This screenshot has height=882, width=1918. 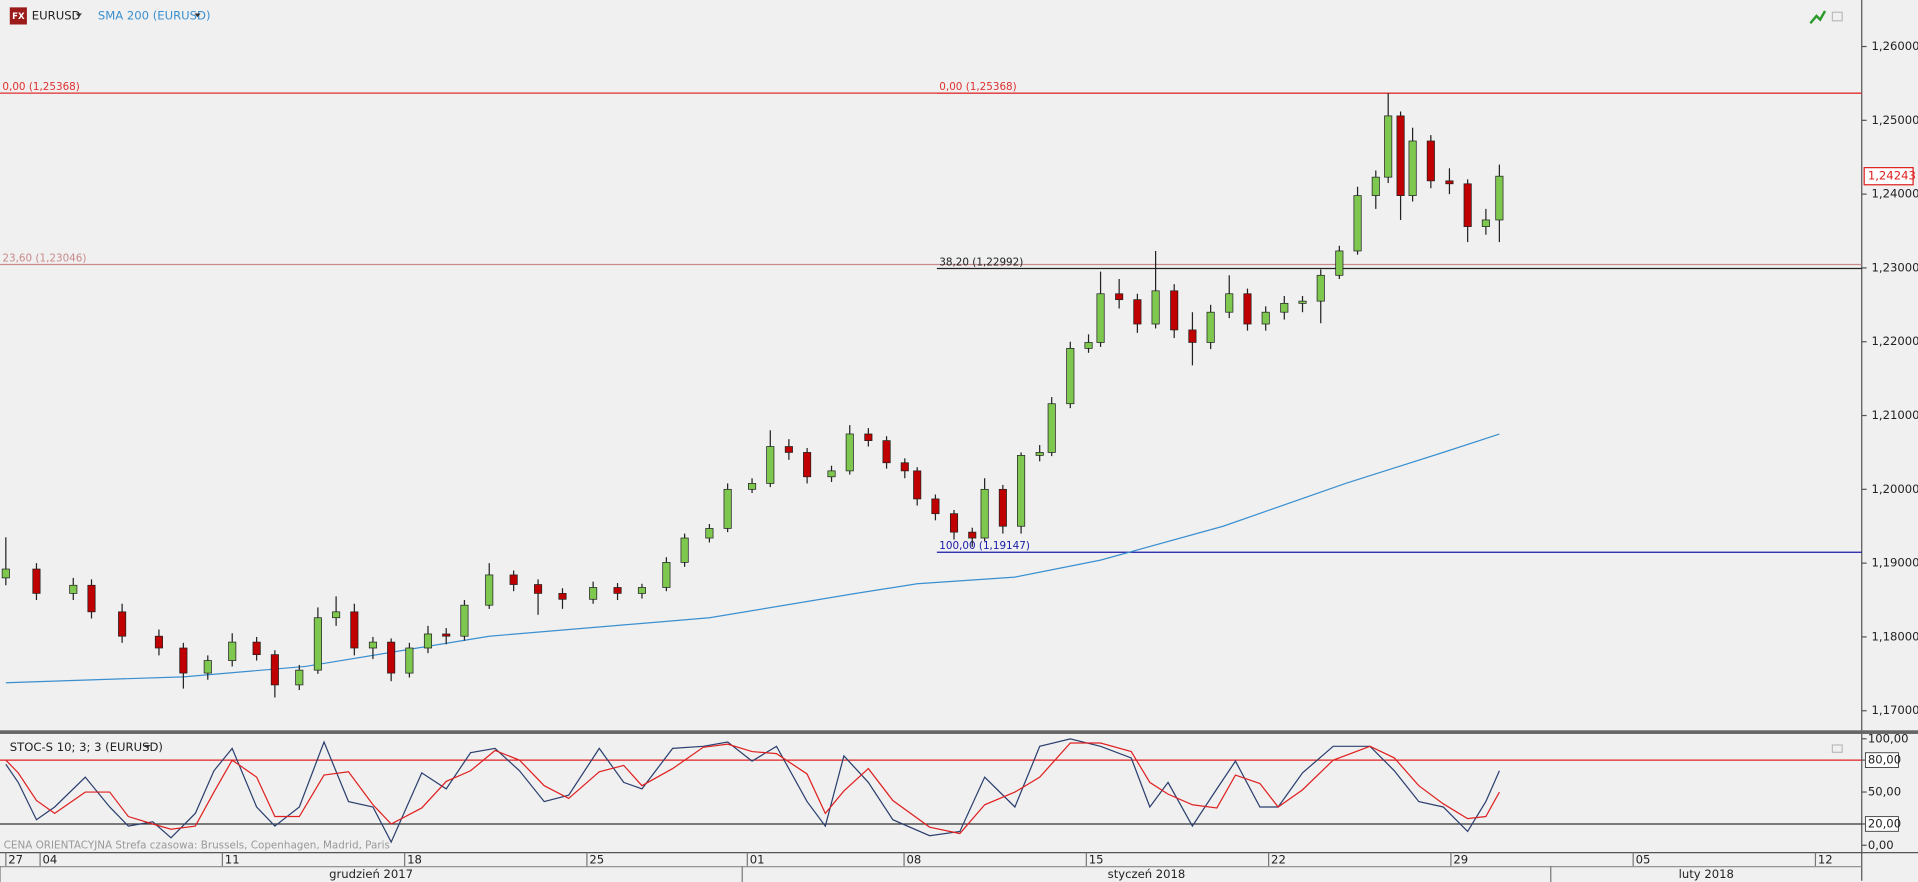 What do you see at coordinates (1706, 874) in the screenshot?
I see `month-label: luty 2018` at bounding box center [1706, 874].